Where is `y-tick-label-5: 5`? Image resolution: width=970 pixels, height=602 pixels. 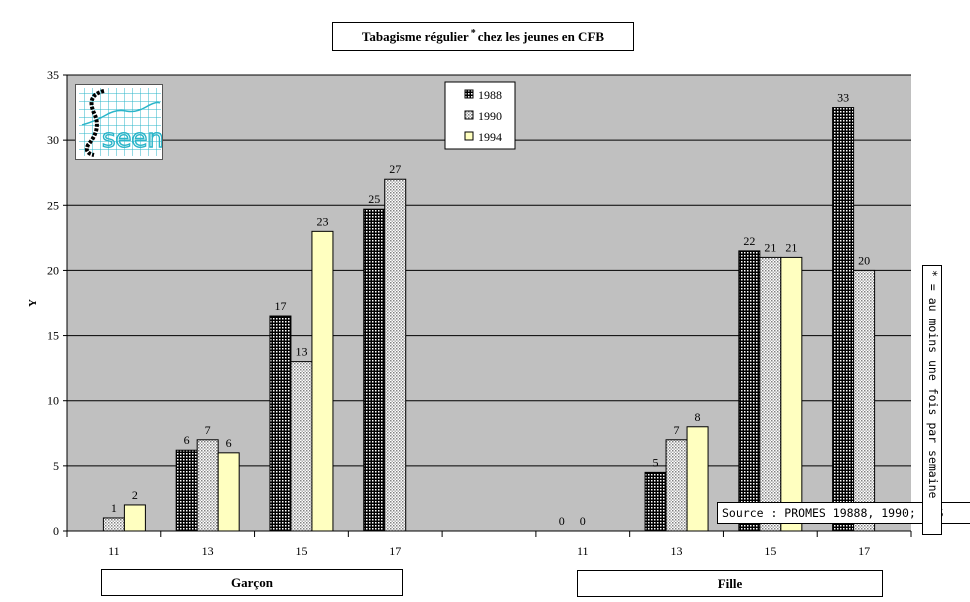
y-tick-label-5: 5 is located at coordinates (56, 466).